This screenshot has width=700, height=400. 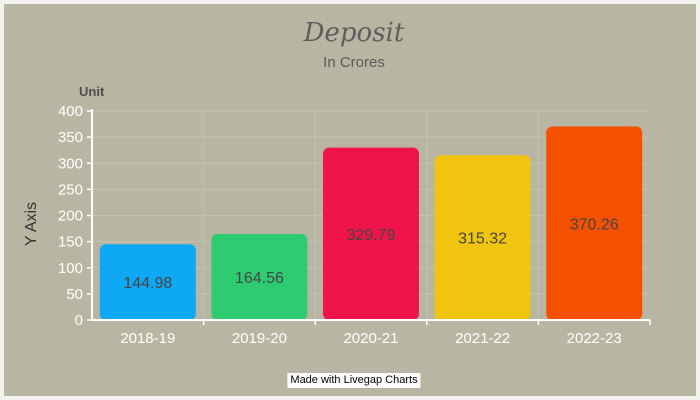 I want to click on y-tick-label: 250, so click(x=70, y=189).